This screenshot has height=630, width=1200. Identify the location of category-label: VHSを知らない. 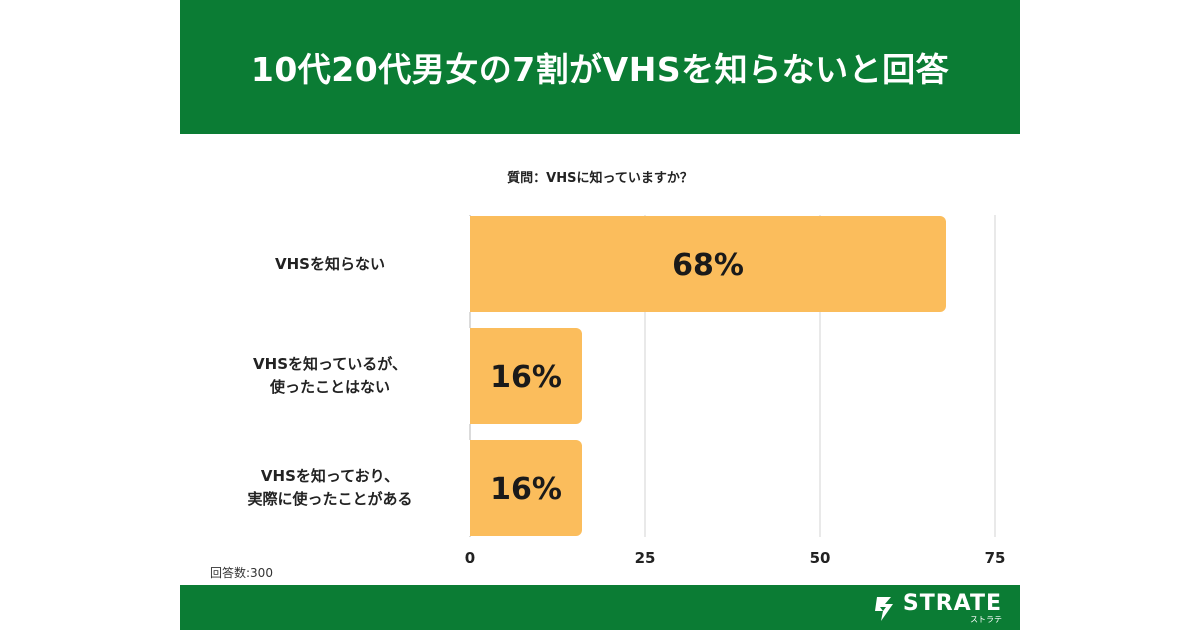
(330, 264).